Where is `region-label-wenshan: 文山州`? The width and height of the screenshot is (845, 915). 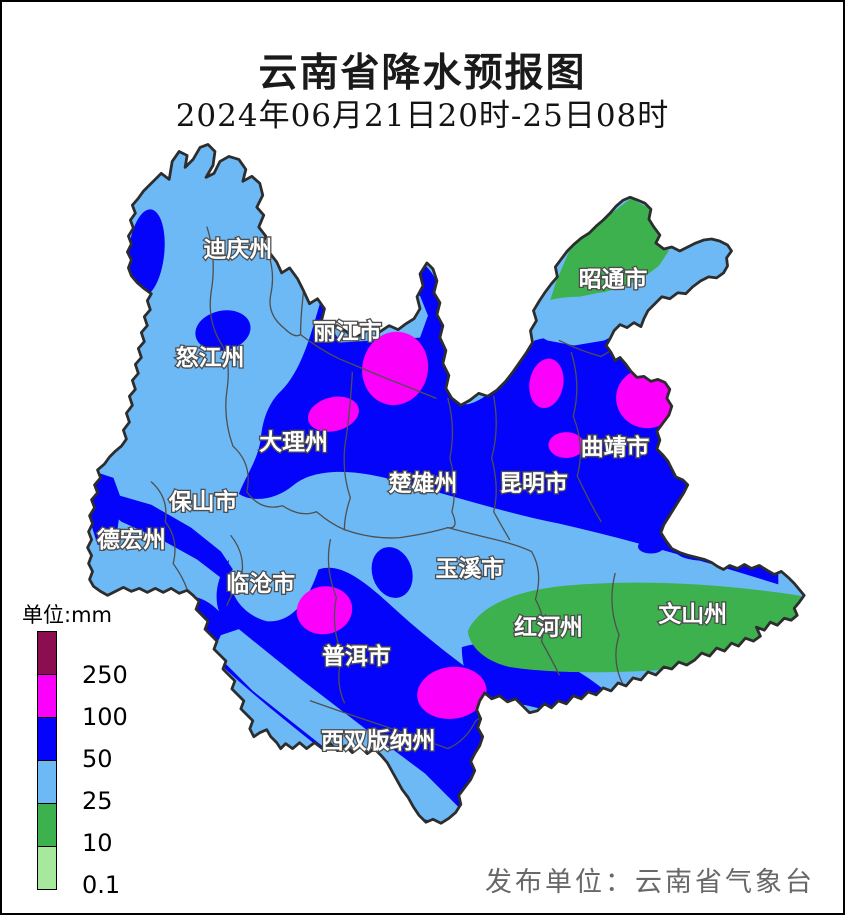 region-label-wenshan: 文山州 is located at coordinates (692, 614).